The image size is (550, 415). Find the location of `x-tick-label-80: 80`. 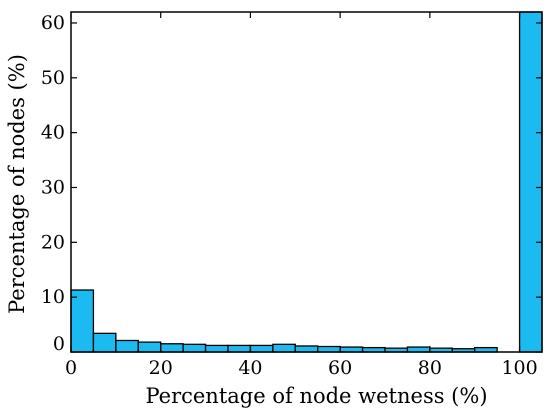

x-tick-label-80: 80 is located at coordinates (430, 368).